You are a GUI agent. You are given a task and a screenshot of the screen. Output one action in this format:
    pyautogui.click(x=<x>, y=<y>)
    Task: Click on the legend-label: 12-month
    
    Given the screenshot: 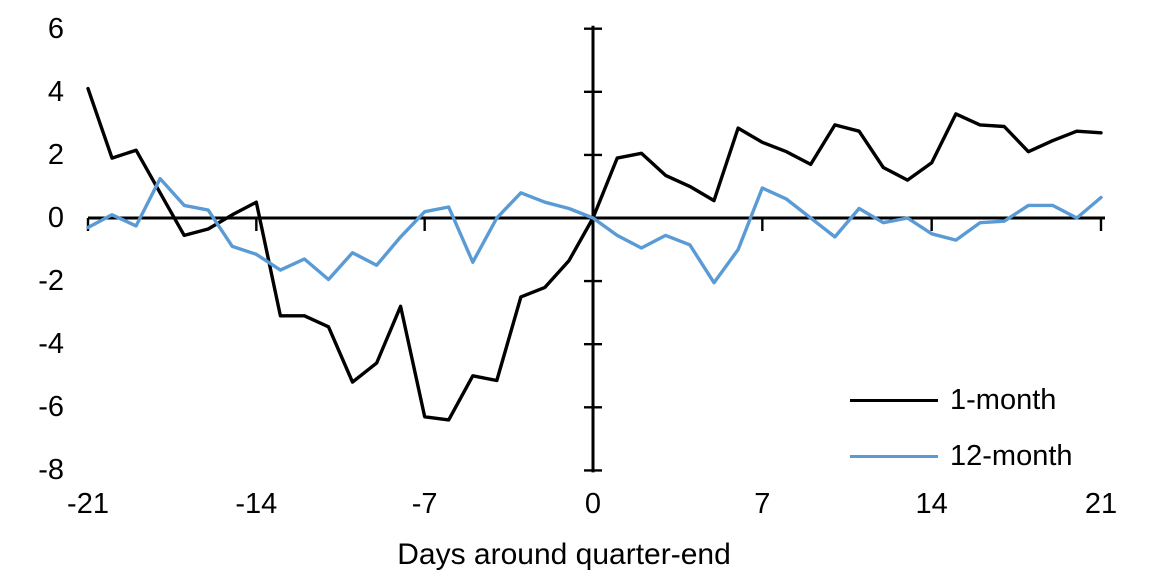 What is the action you would take?
    pyautogui.click(x=1011, y=455)
    